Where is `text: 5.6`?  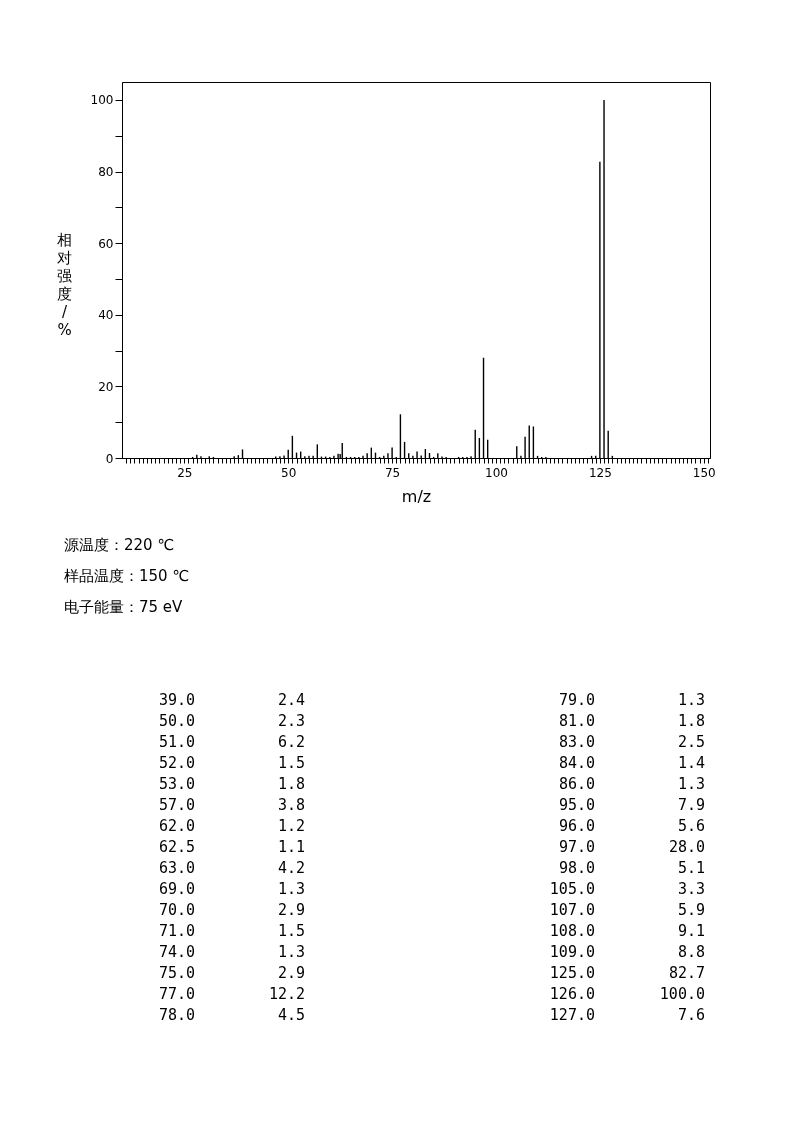 text: 5.6 is located at coordinates (690, 826).